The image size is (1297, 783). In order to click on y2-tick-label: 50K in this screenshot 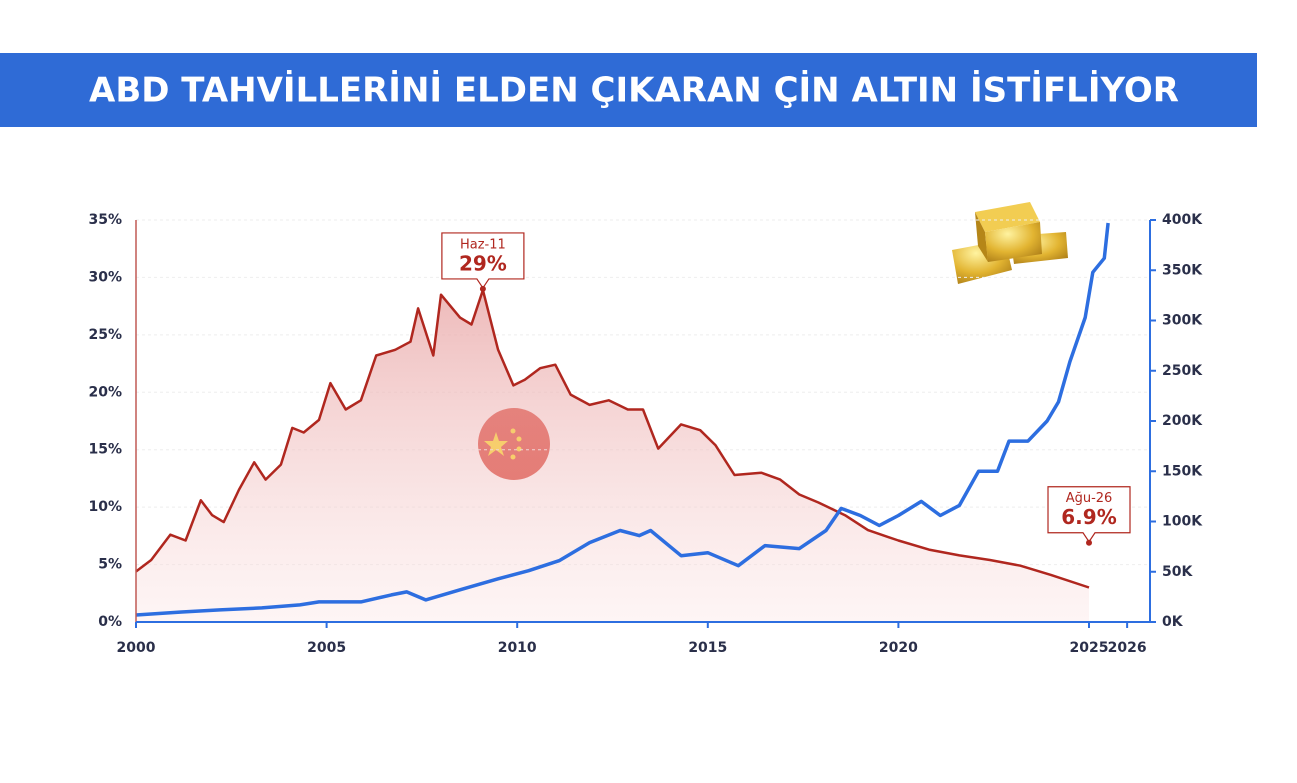, I will do `click(1177, 572)`.